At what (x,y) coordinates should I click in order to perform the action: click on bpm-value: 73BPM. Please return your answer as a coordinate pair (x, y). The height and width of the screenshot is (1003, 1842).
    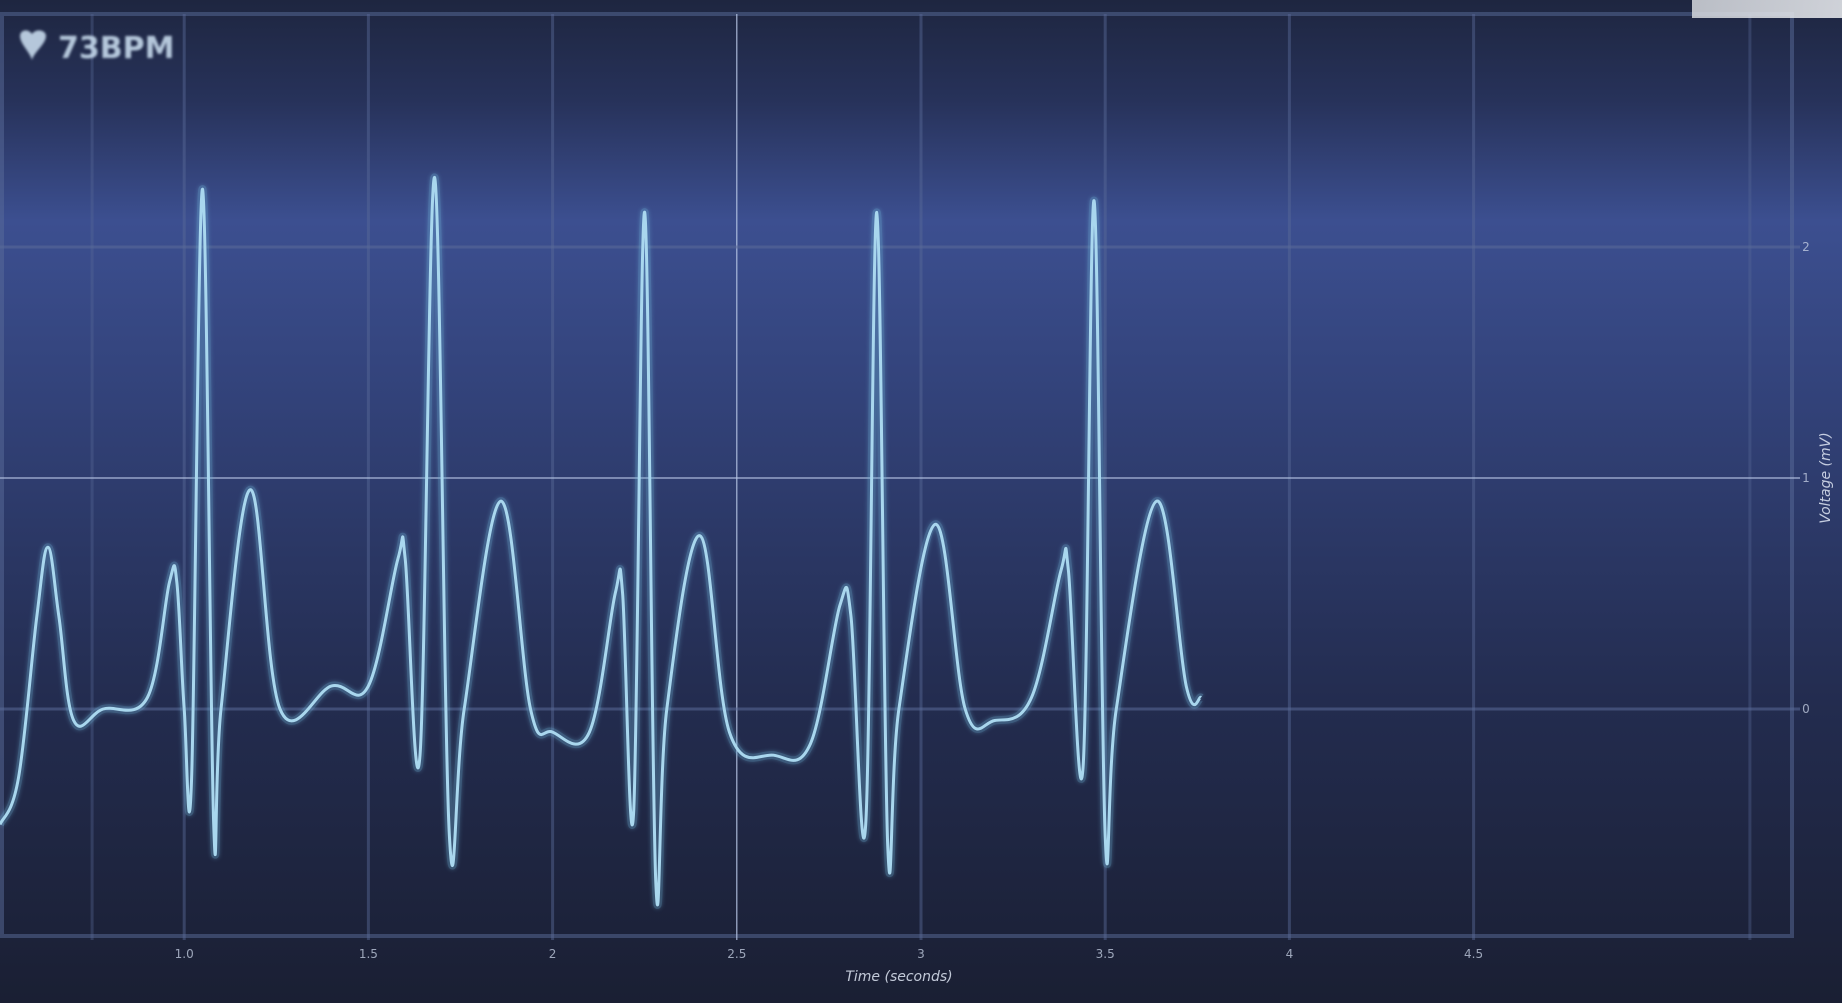
    Looking at the image, I should click on (116, 48).